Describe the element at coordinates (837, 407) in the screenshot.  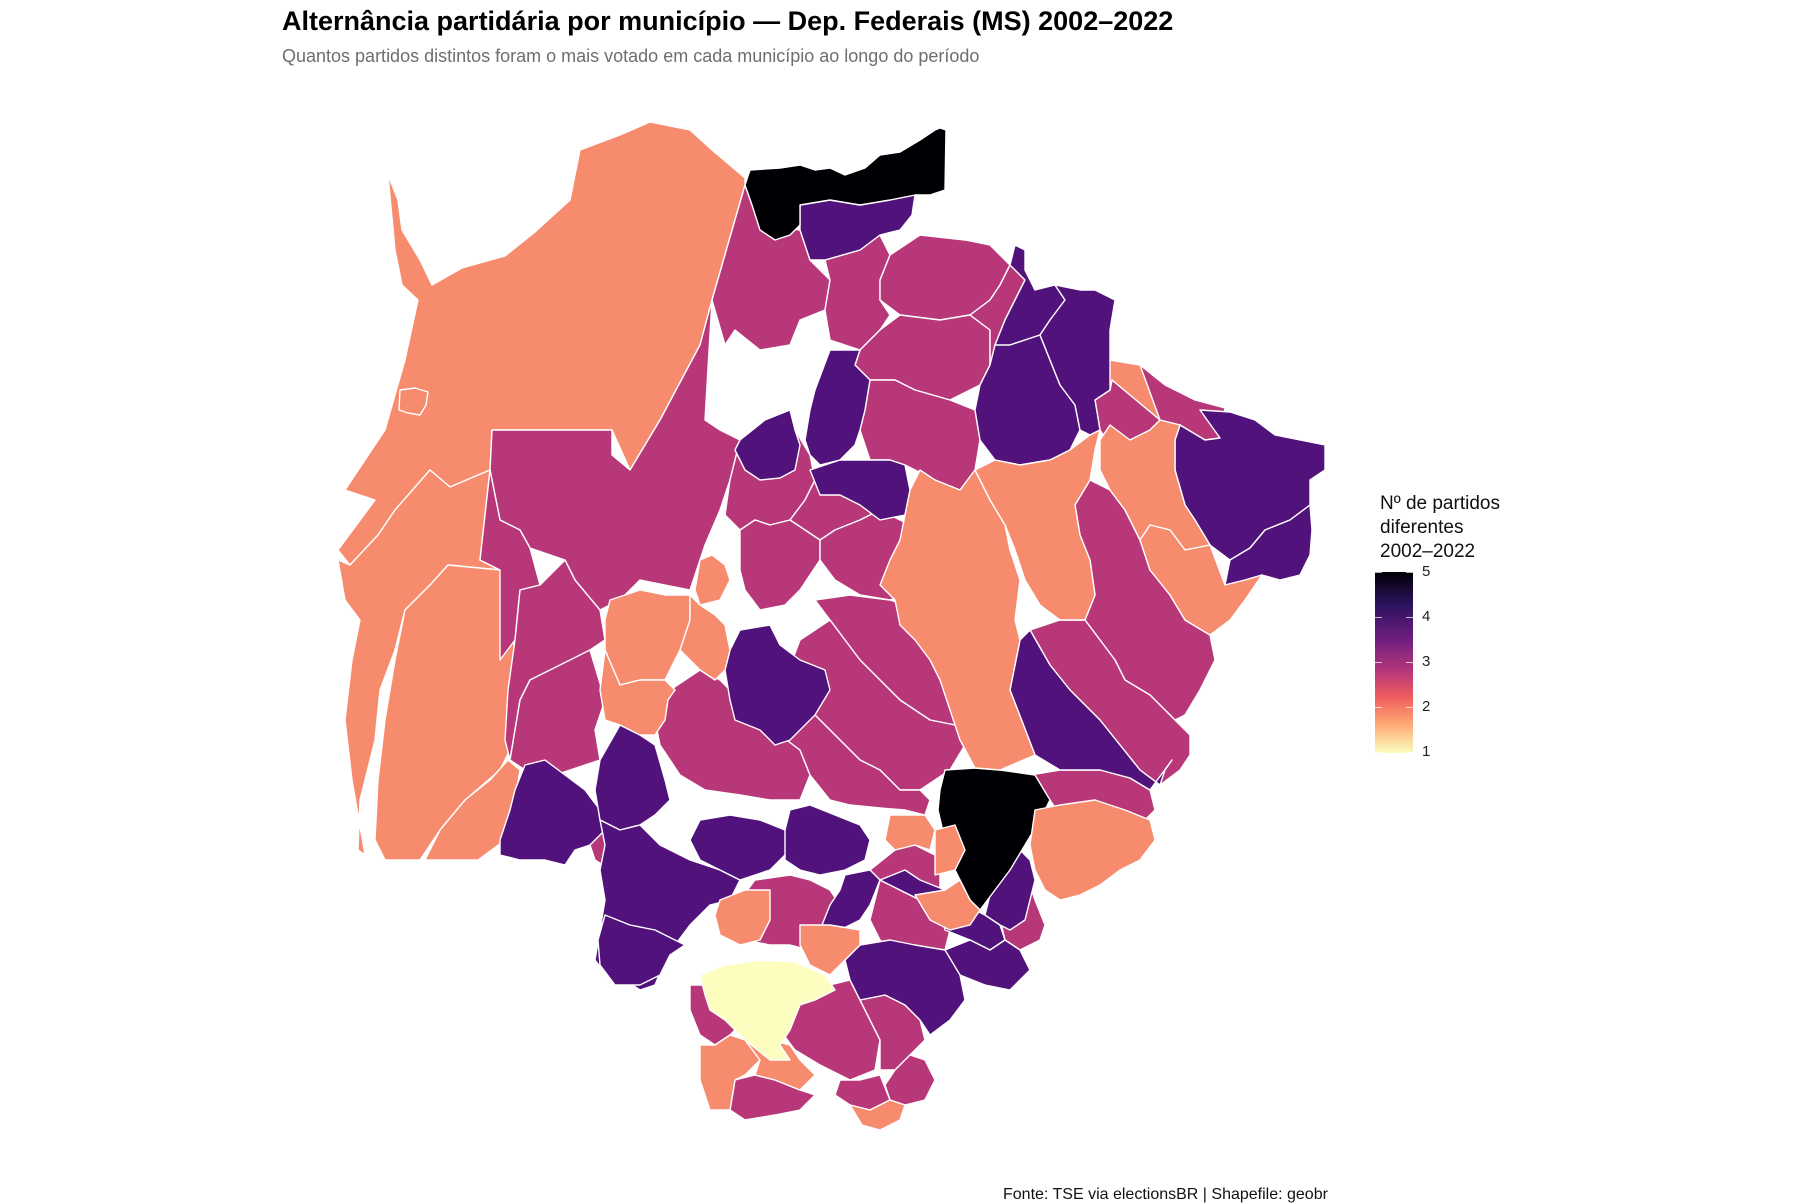
I see `municipality-central-4a` at that location.